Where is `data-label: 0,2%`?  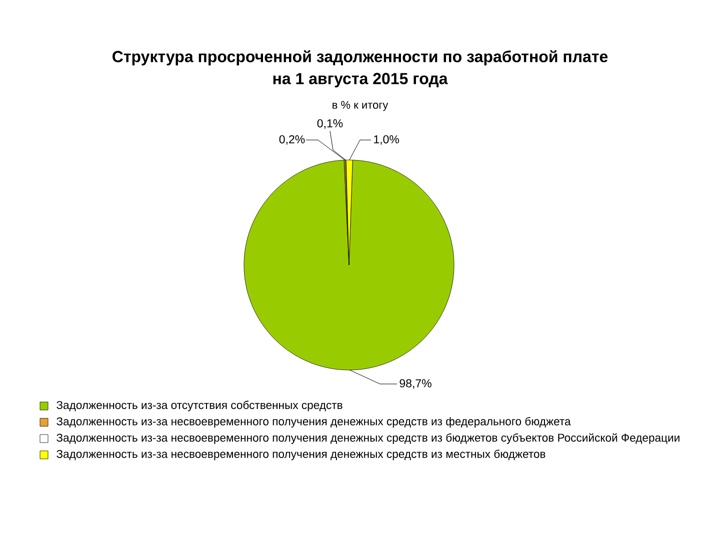
data-label: 0,2% is located at coordinates (292, 140).